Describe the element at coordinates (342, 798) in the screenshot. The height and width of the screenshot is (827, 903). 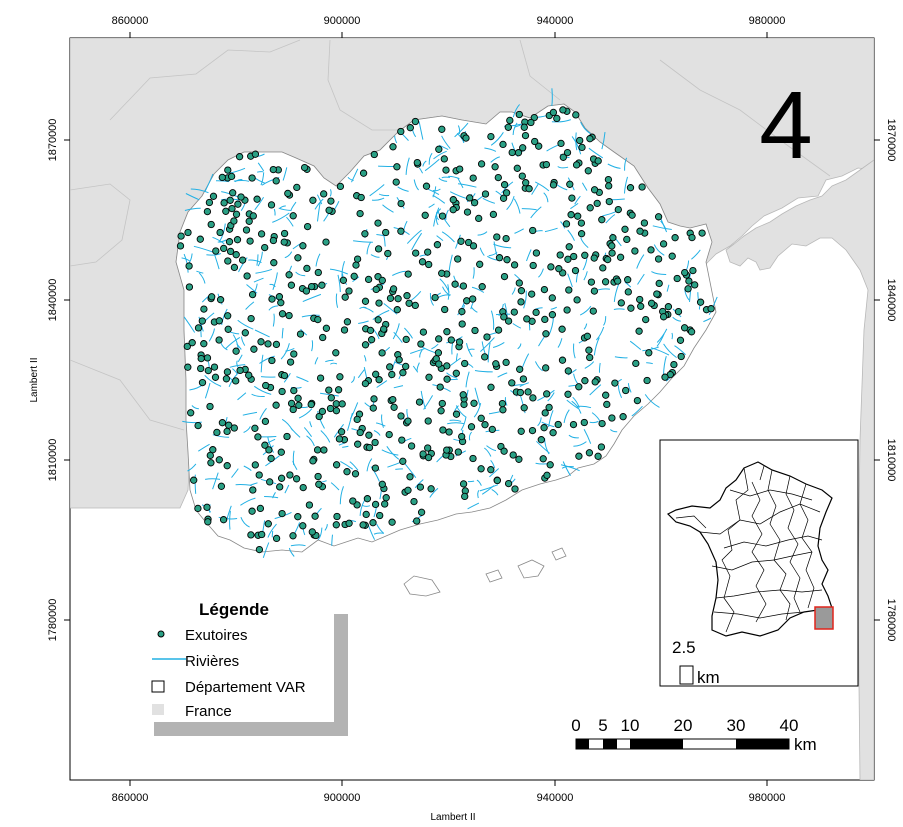
I see `x-tick-label-bottom: 900000` at that location.